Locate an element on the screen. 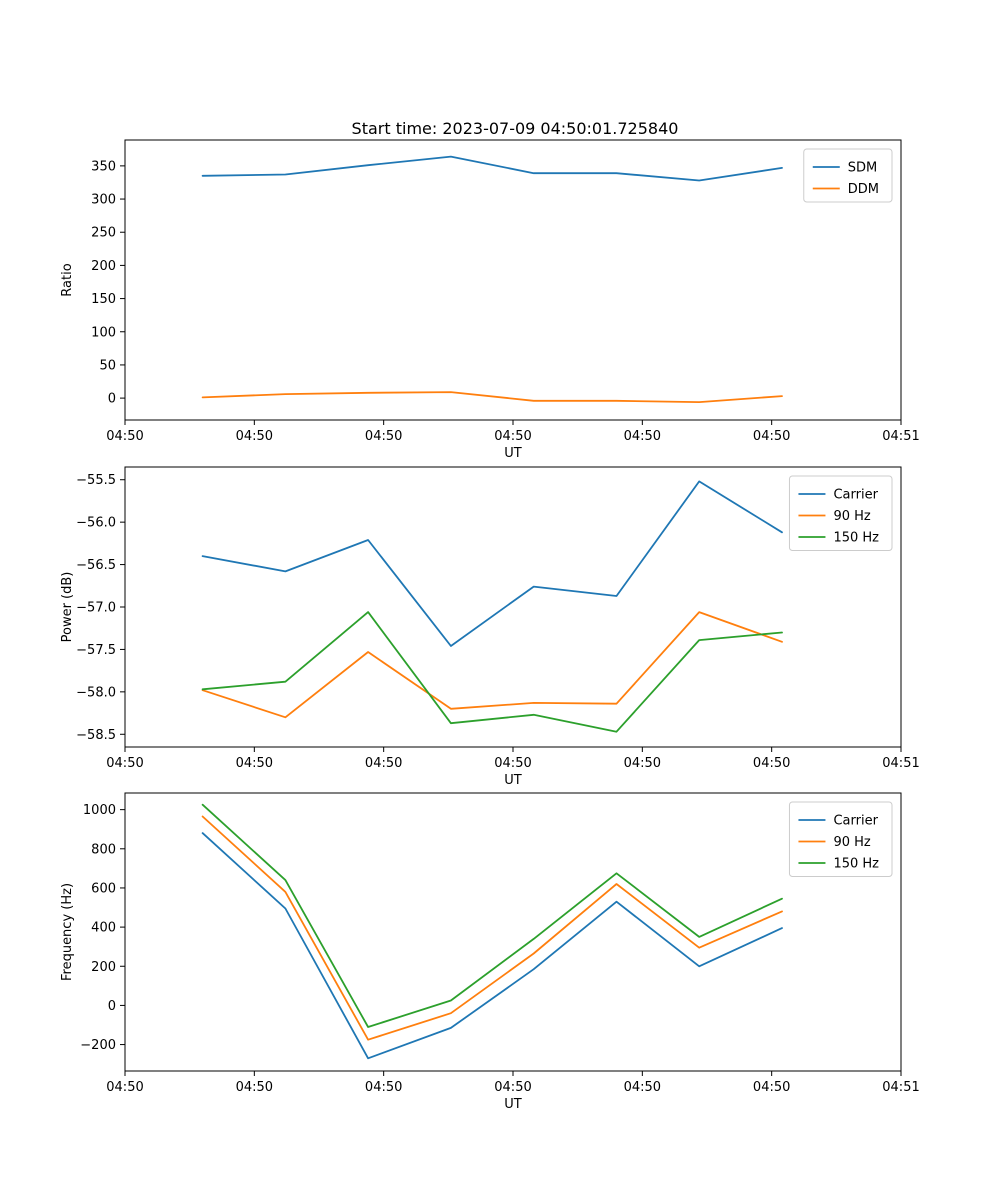 The height and width of the screenshot is (1200, 1000). y-tick-label: −200 is located at coordinates (98, 1045).